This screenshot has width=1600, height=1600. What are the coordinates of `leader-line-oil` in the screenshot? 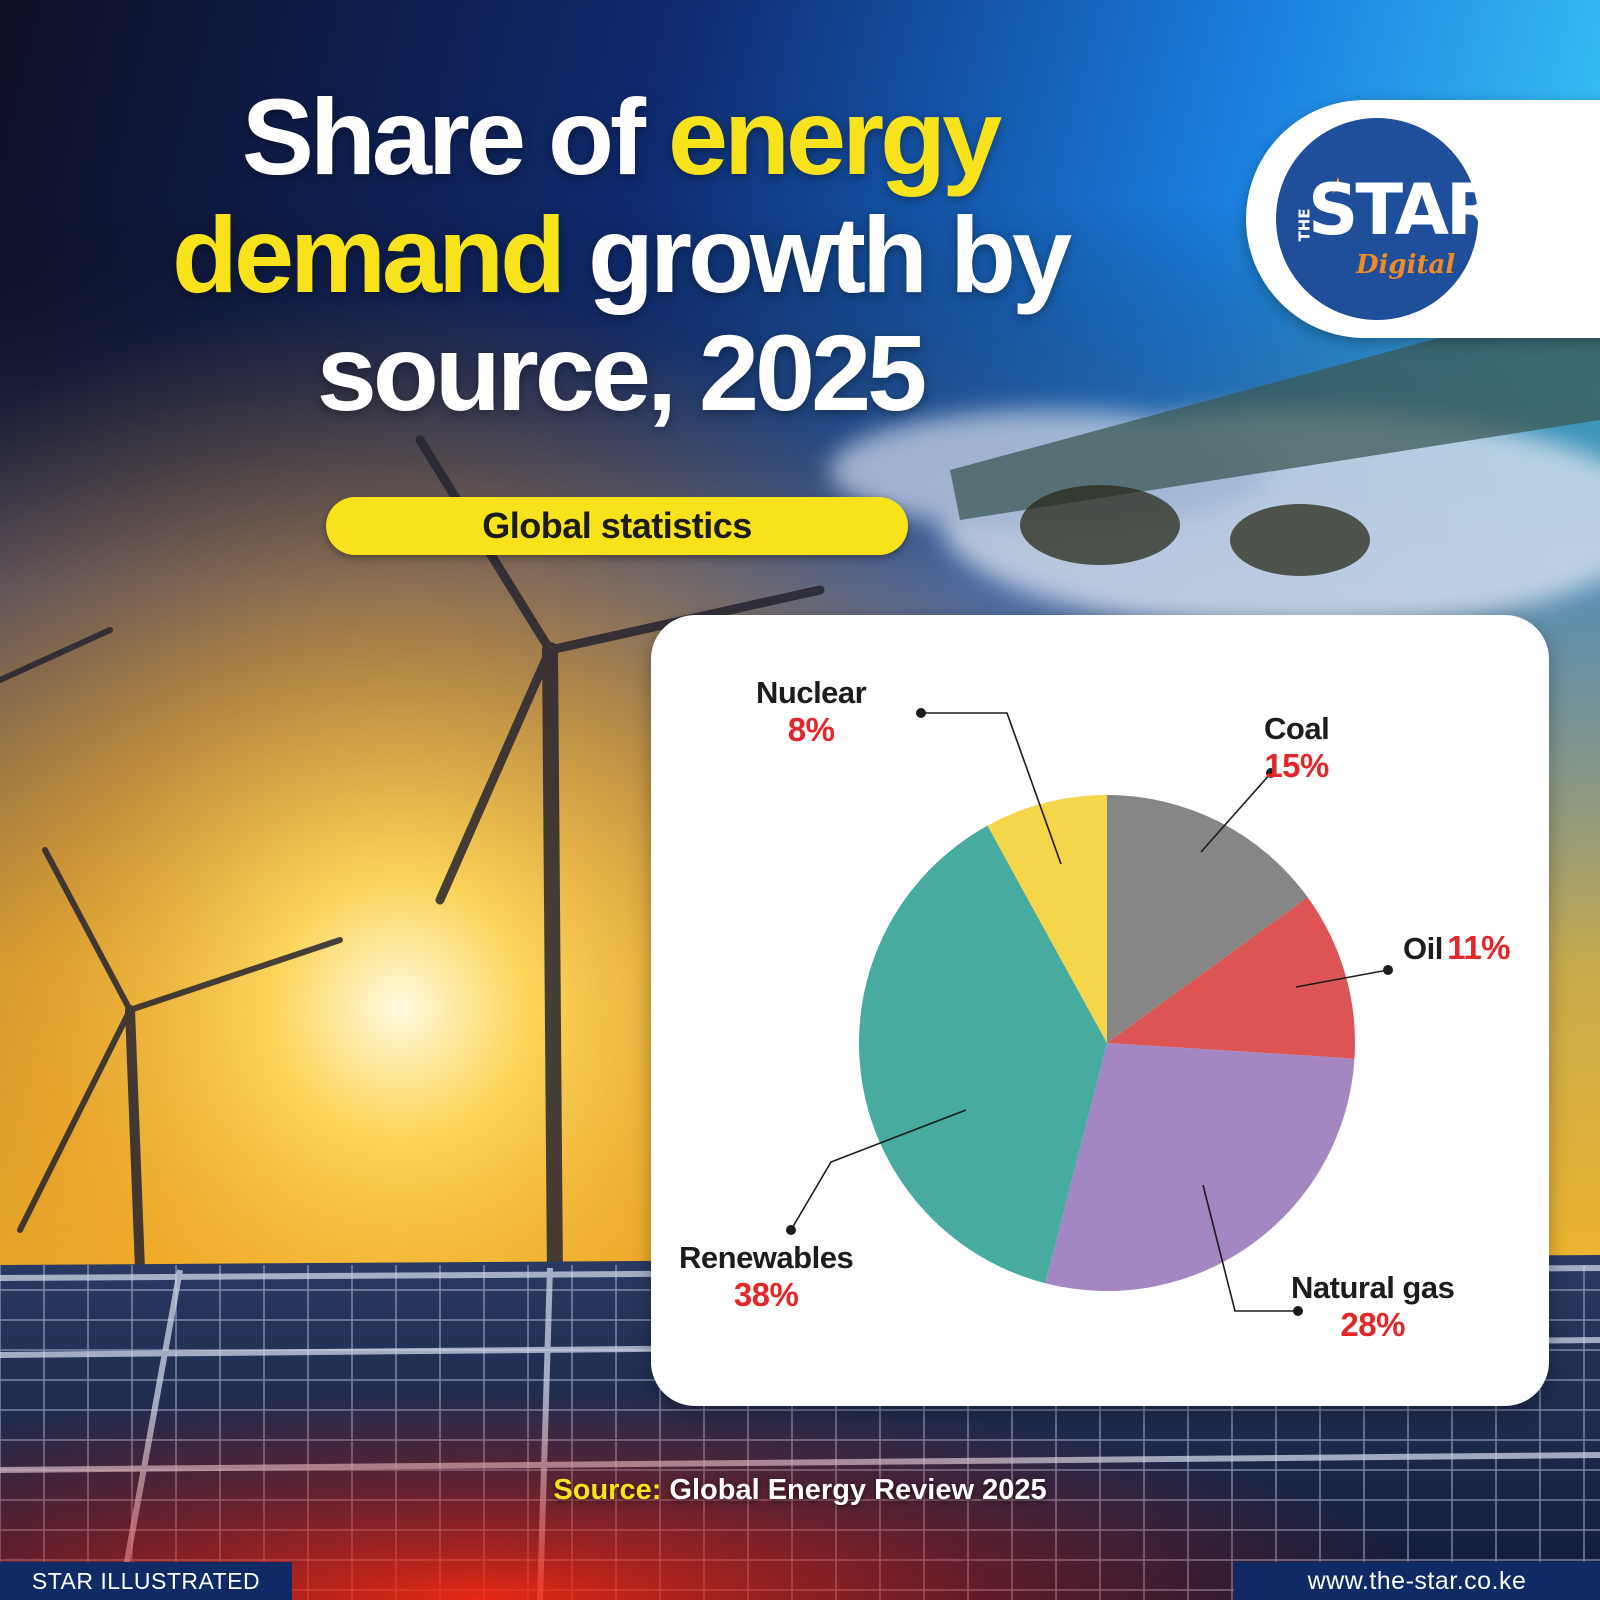 It's located at (1342, 978).